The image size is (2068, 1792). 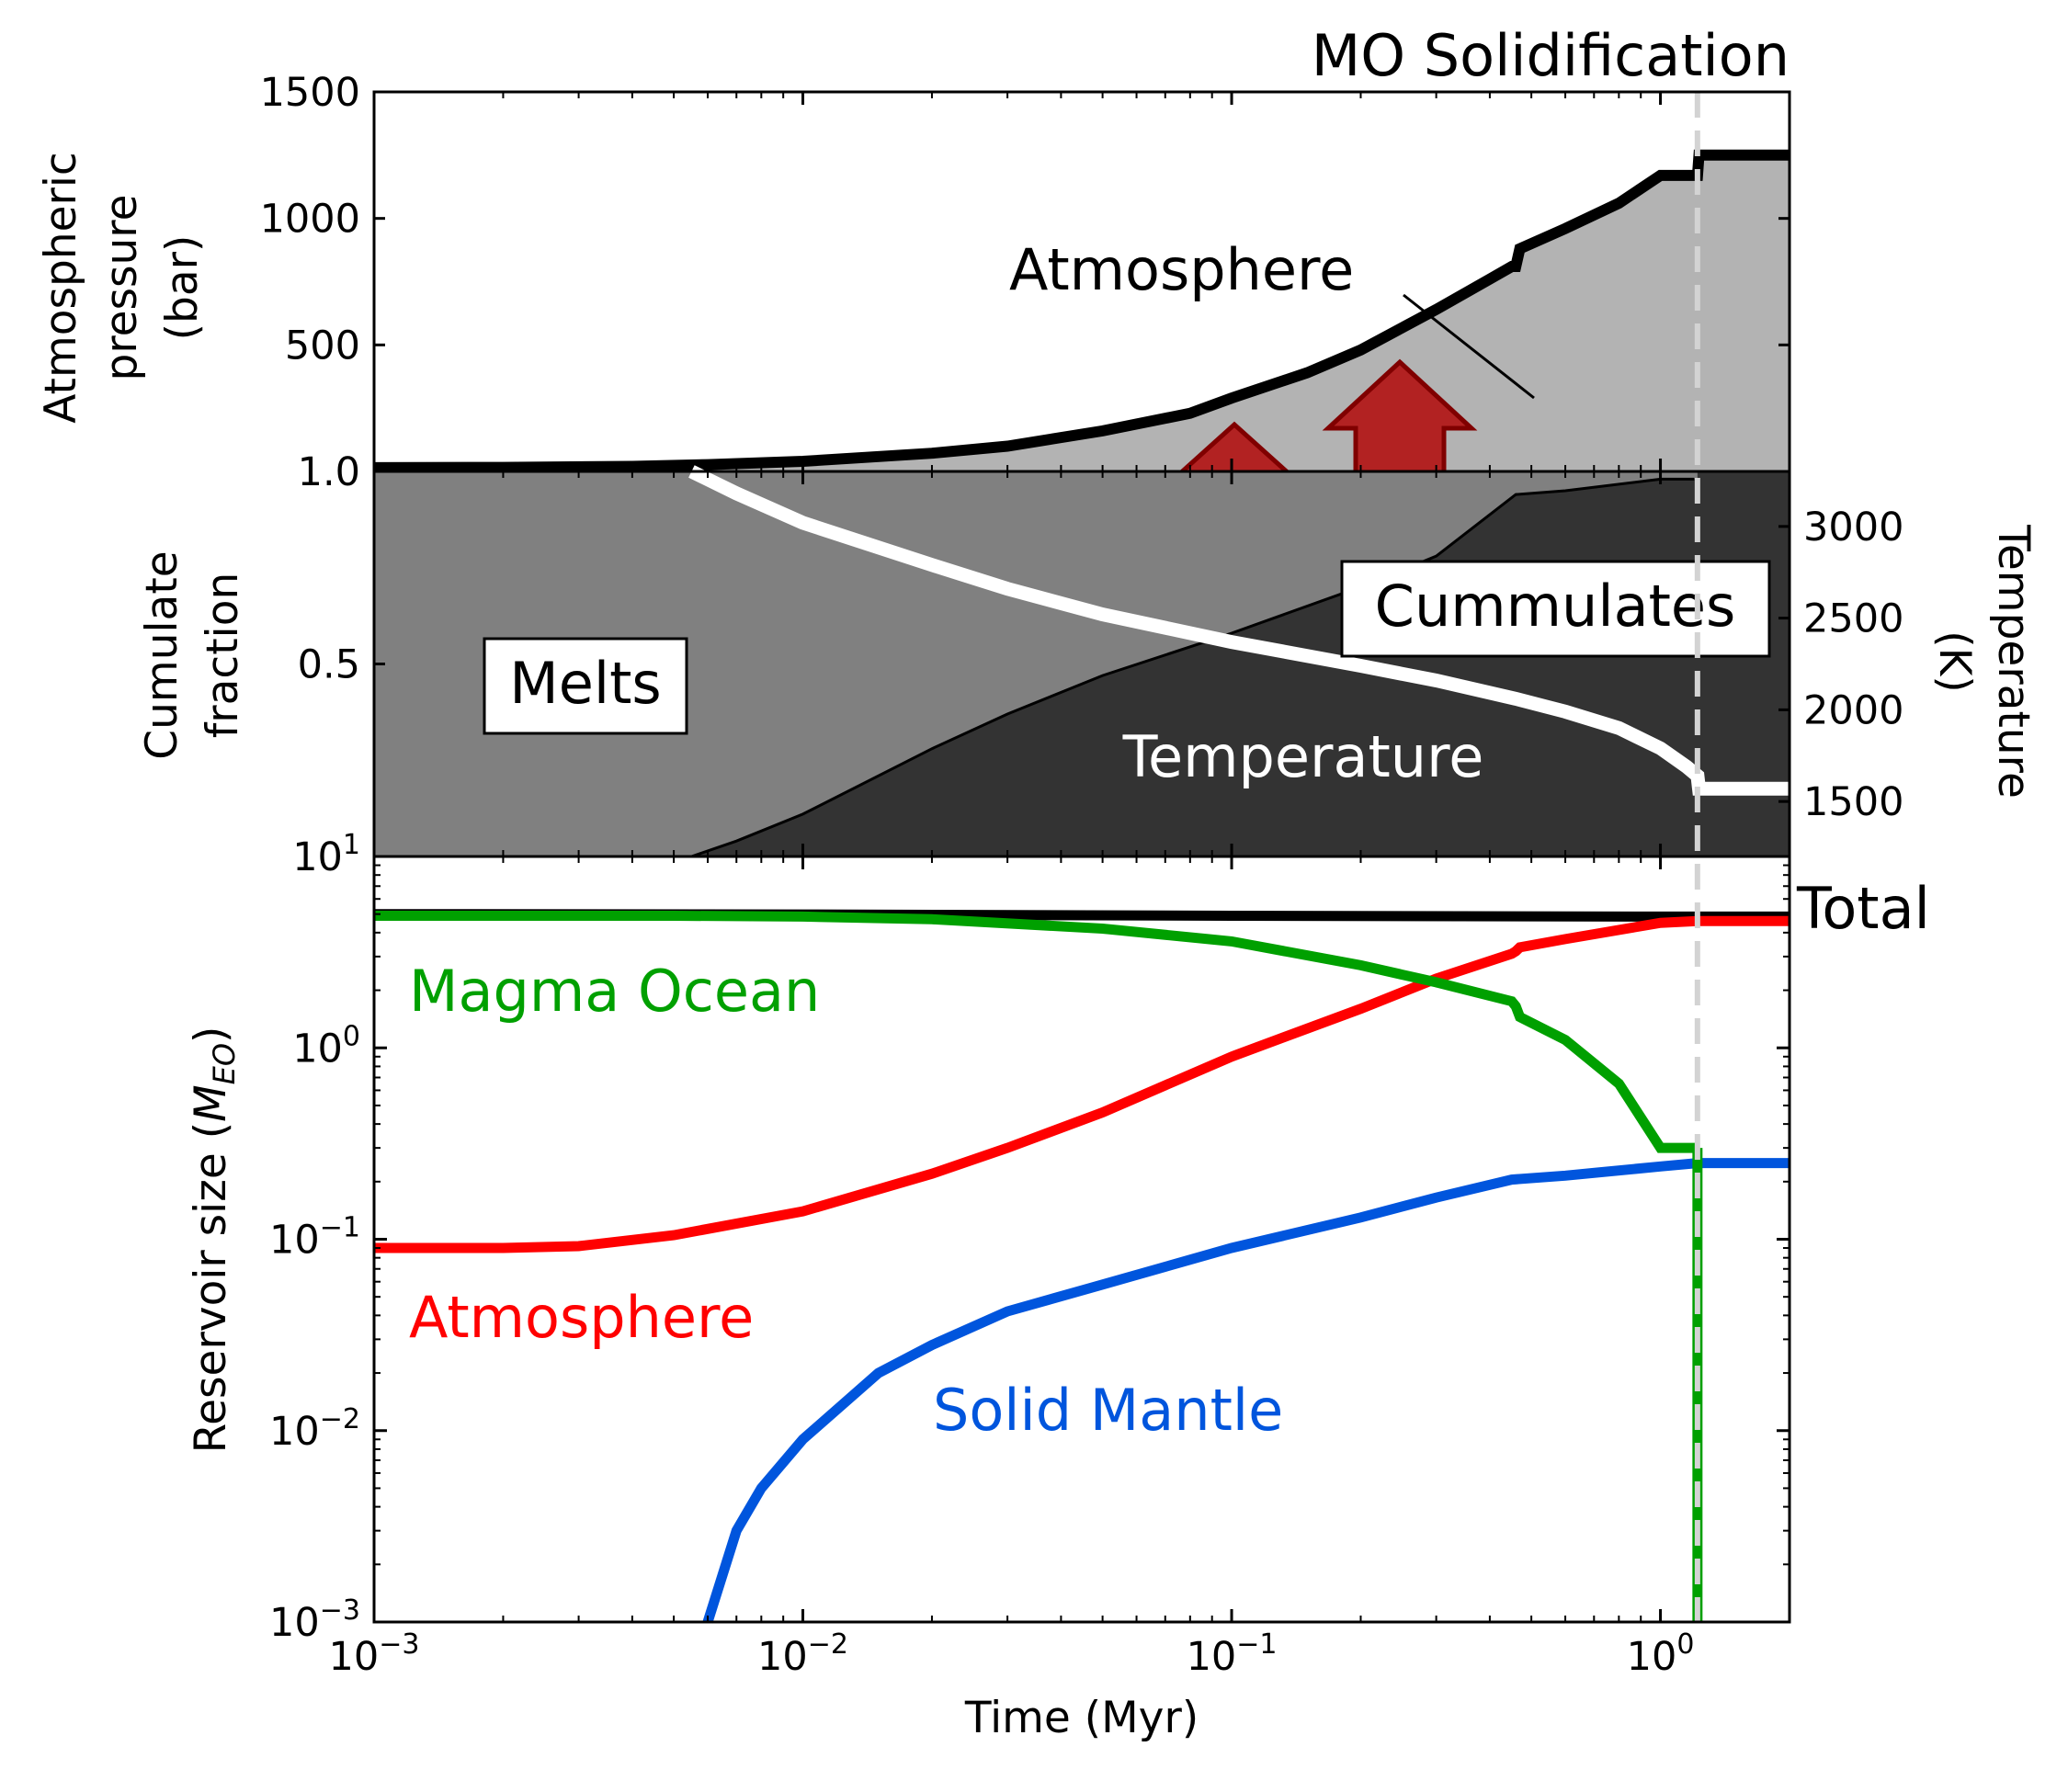 I want to click on series-label-solid-mantle: Solid Mantle, so click(x=1108, y=1410).